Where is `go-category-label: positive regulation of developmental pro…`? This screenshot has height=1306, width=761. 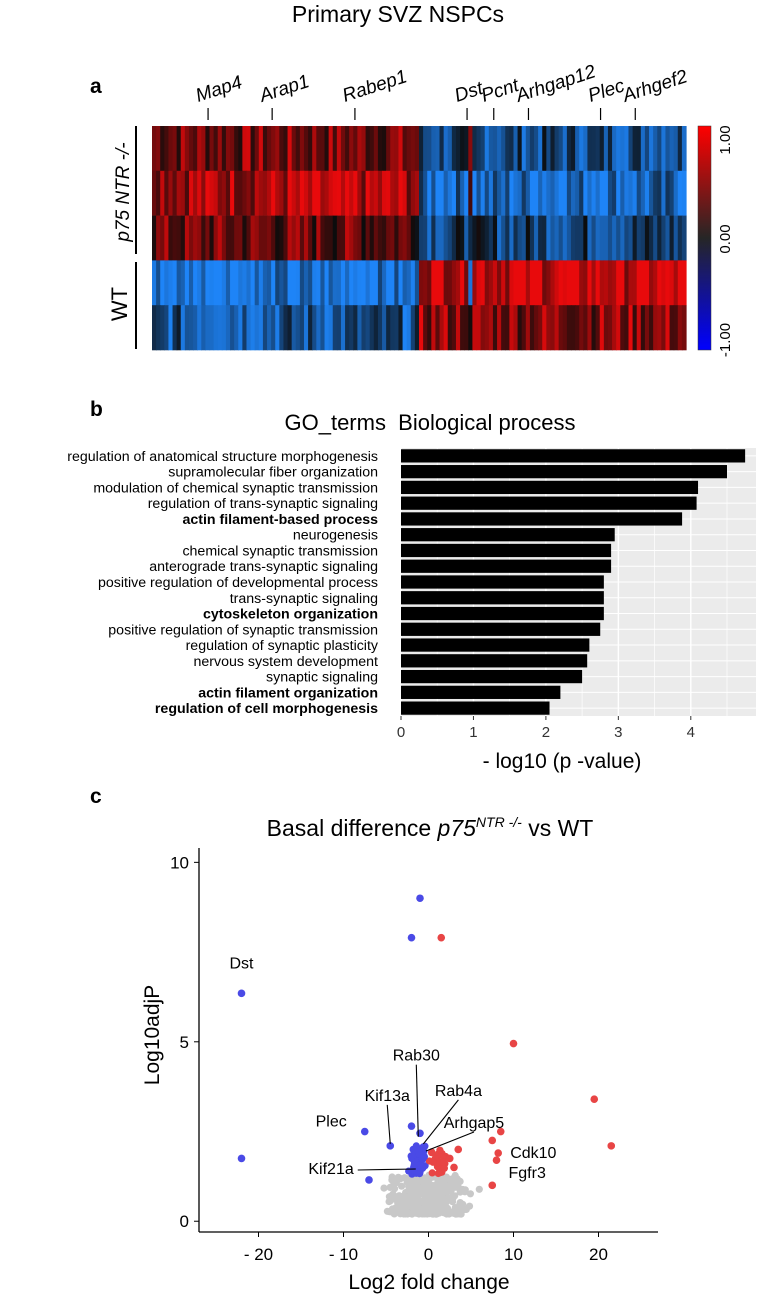
go-category-label: positive regulation of developmental pro… is located at coordinates (238, 583).